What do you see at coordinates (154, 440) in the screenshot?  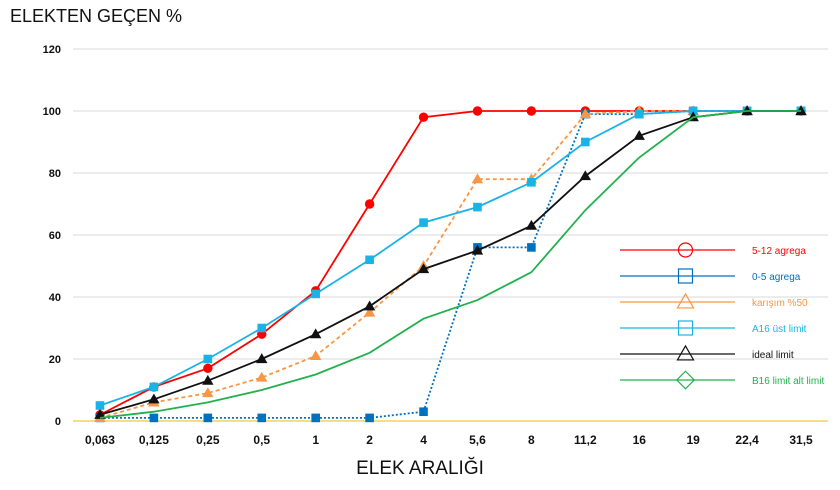 I see `x-tick-label: 0,125` at bounding box center [154, 440].